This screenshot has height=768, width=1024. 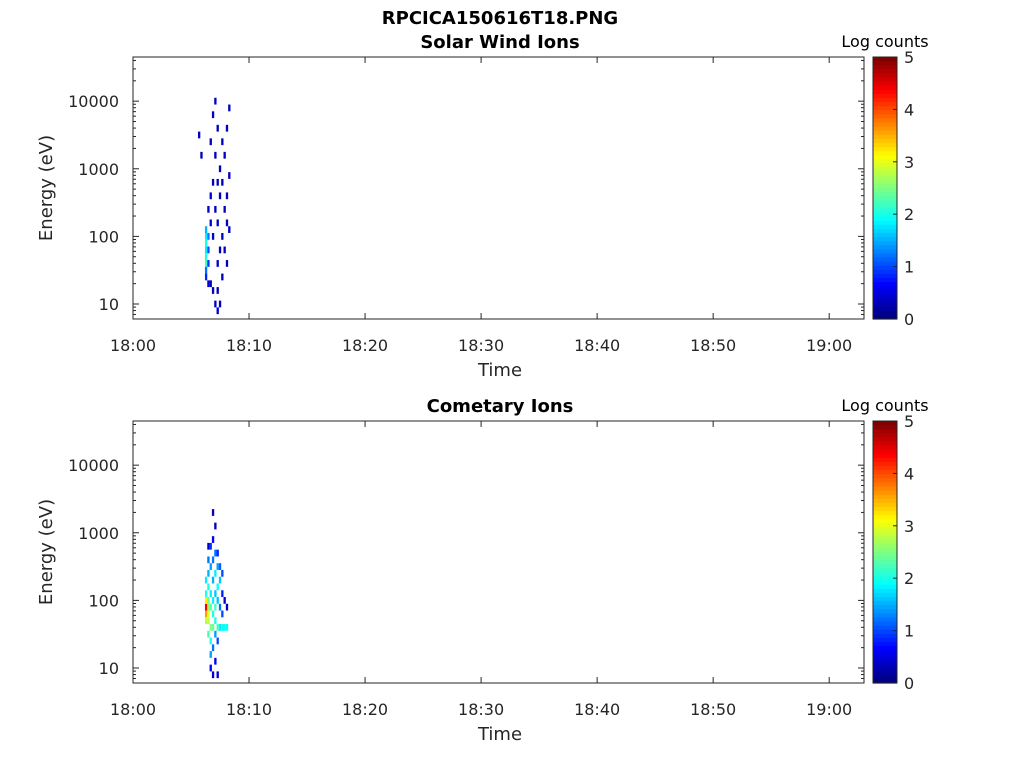 I want to click on y-axis-label: Energy (eV), so click(x=46, y=552).